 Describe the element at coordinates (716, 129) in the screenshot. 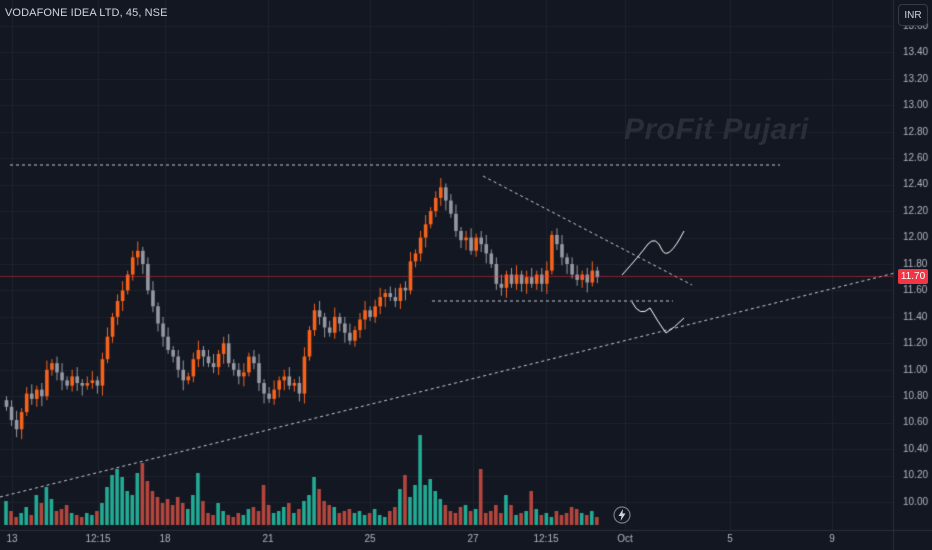

I see `watermark-text: ProFit Pujari` at that location.